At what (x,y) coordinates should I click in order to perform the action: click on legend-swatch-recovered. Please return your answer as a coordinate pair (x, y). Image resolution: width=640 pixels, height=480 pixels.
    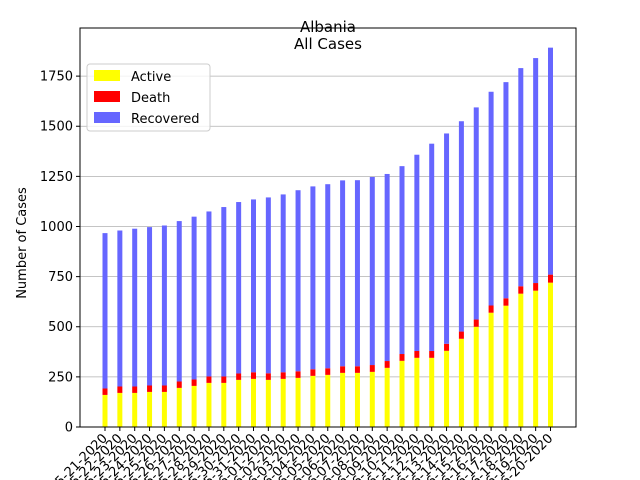
    Looking at the image, I should click on (107, 117).